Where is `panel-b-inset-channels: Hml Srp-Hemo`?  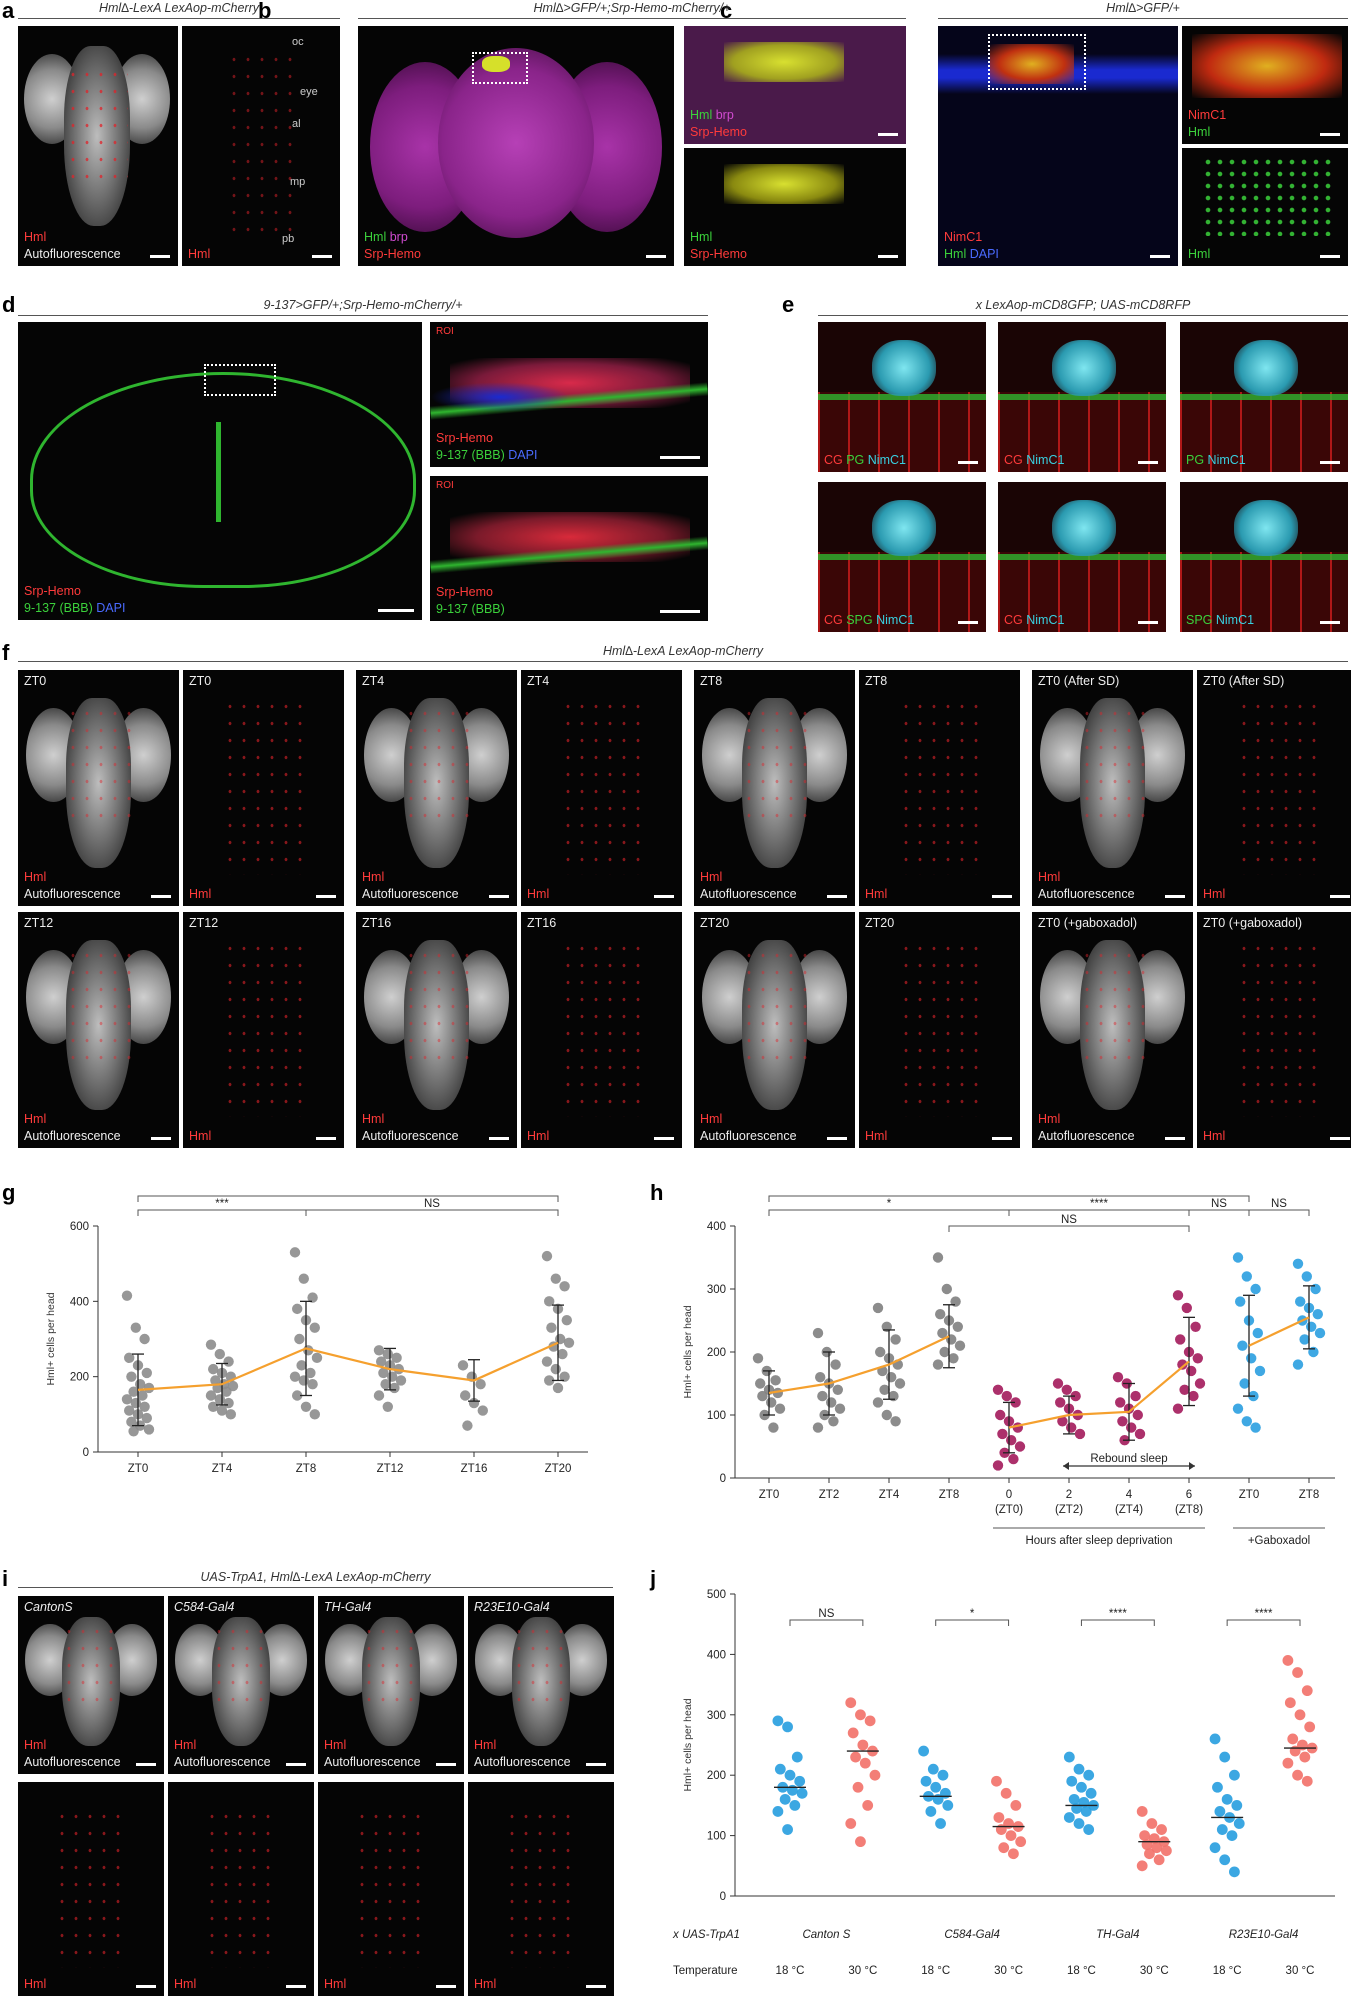 panel-b-inset-channels: Hml Srp-Hemo is located at coordinates (795, 207).